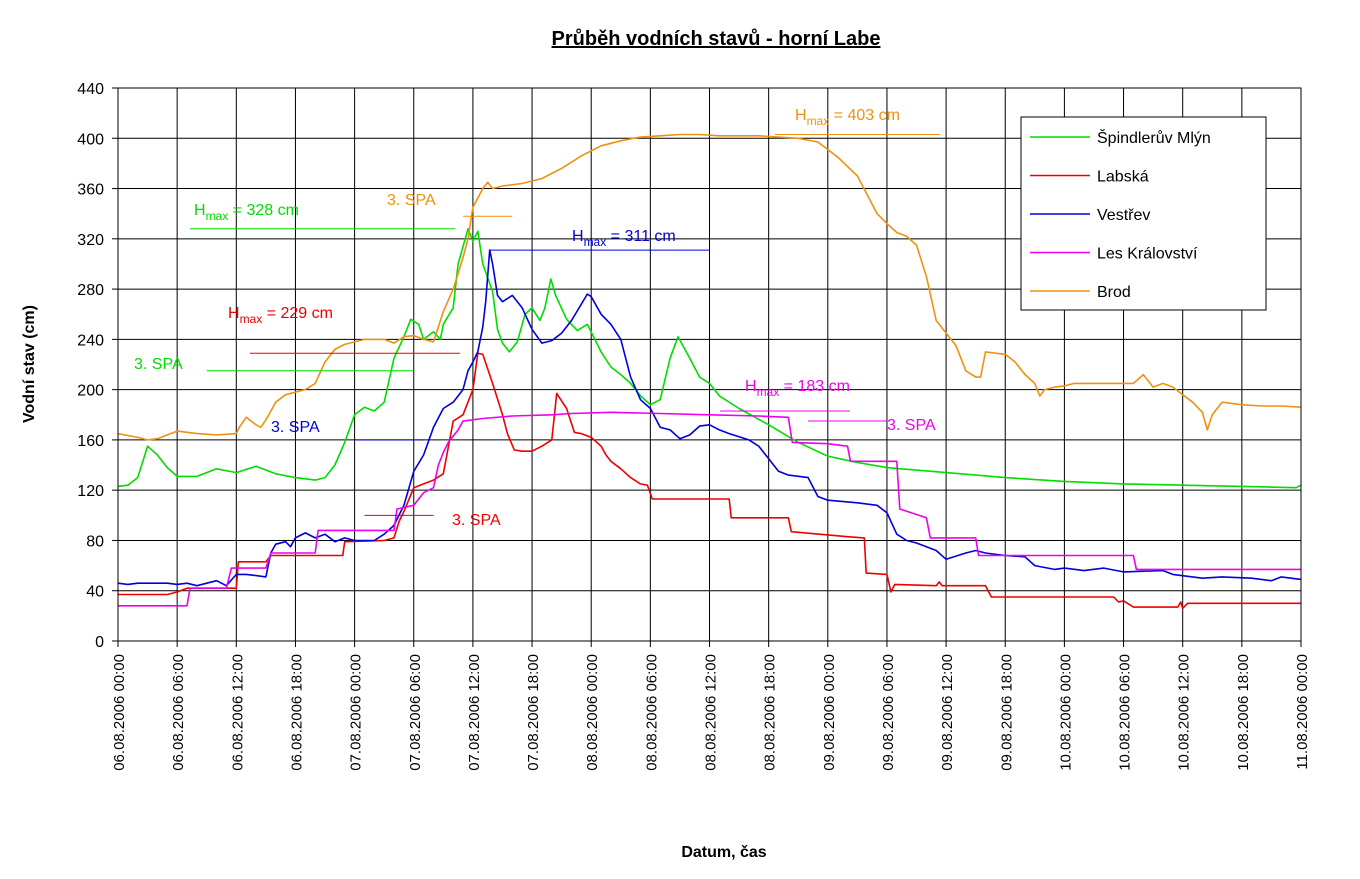 Image resolution: width=1360 pixels, height=879 pixels. What do you see at coordinates (1302, 712) in the screenshot?
I see `x-tick-label: 11.08.2006 00:00` at bounding box center [1302, 712].